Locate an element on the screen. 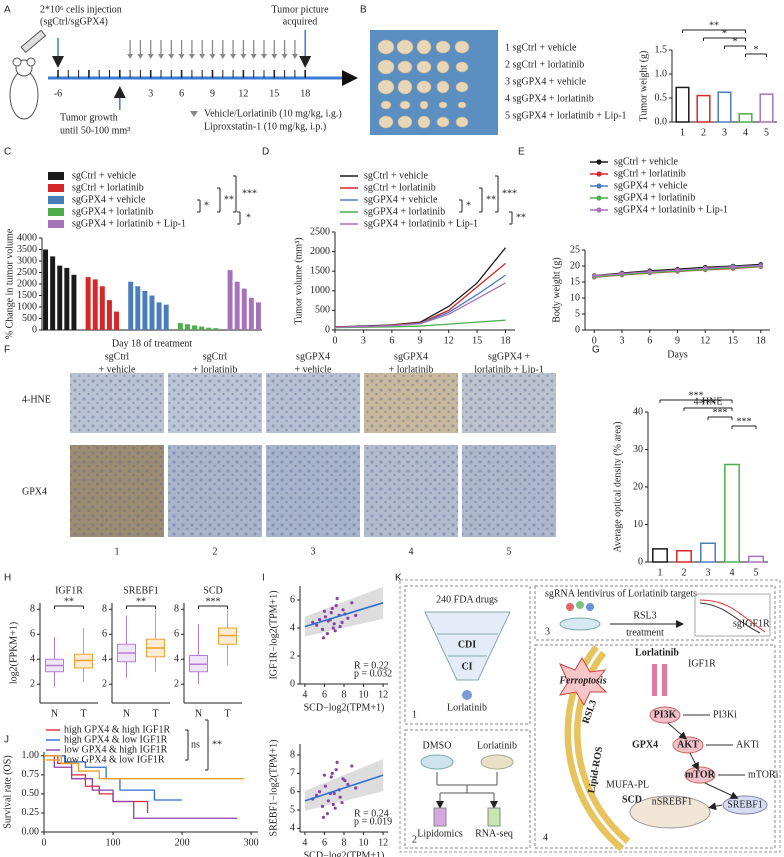  column-number: 1 is located at coordinates (117, 551).